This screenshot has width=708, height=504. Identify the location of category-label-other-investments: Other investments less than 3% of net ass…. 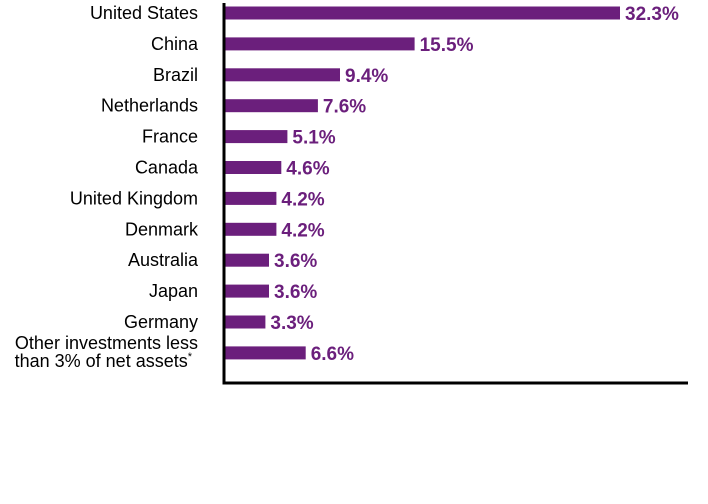
(106, 352).